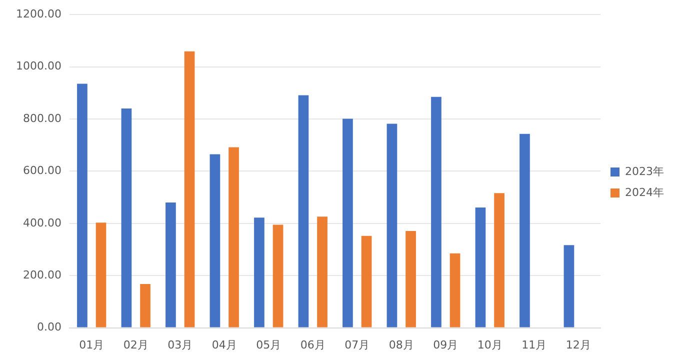 This screenshot has width=684, height=361. Describe the element at coordinates (42, 223) in the screenshot. I see `y-tick-label: 400.00` at that location.